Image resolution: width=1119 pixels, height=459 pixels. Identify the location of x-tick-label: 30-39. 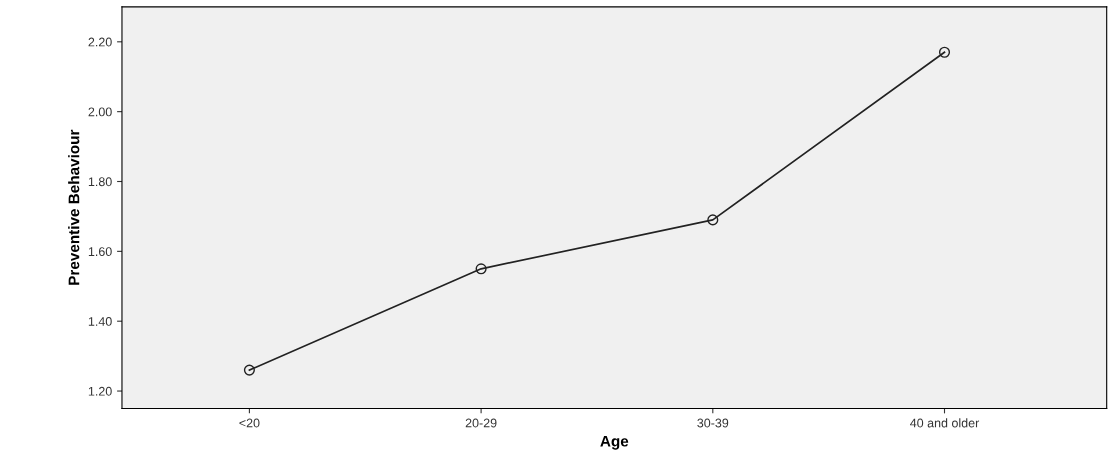
(713, 423).